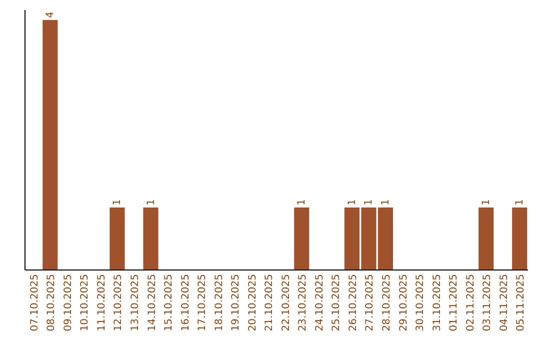 The width and height of the screenshot is (540, 340). Describe the element at coordinates (68, 303) in the screenshot. I see `x-tick-label: 09.10.2025` at that location.